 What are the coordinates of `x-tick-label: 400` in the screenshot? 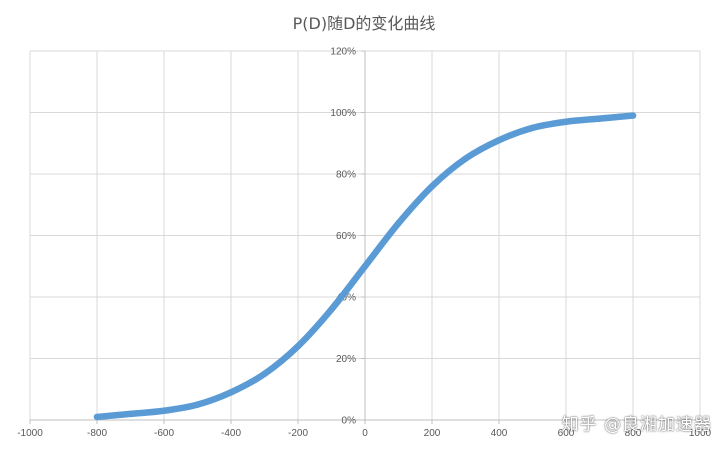 It's located at (499, 433).